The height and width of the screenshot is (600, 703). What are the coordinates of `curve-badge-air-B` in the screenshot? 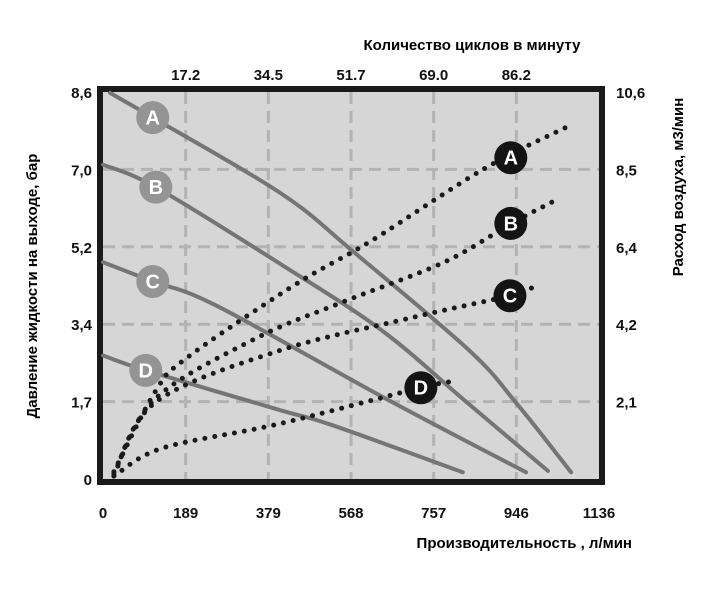 It's located at (511, 223).